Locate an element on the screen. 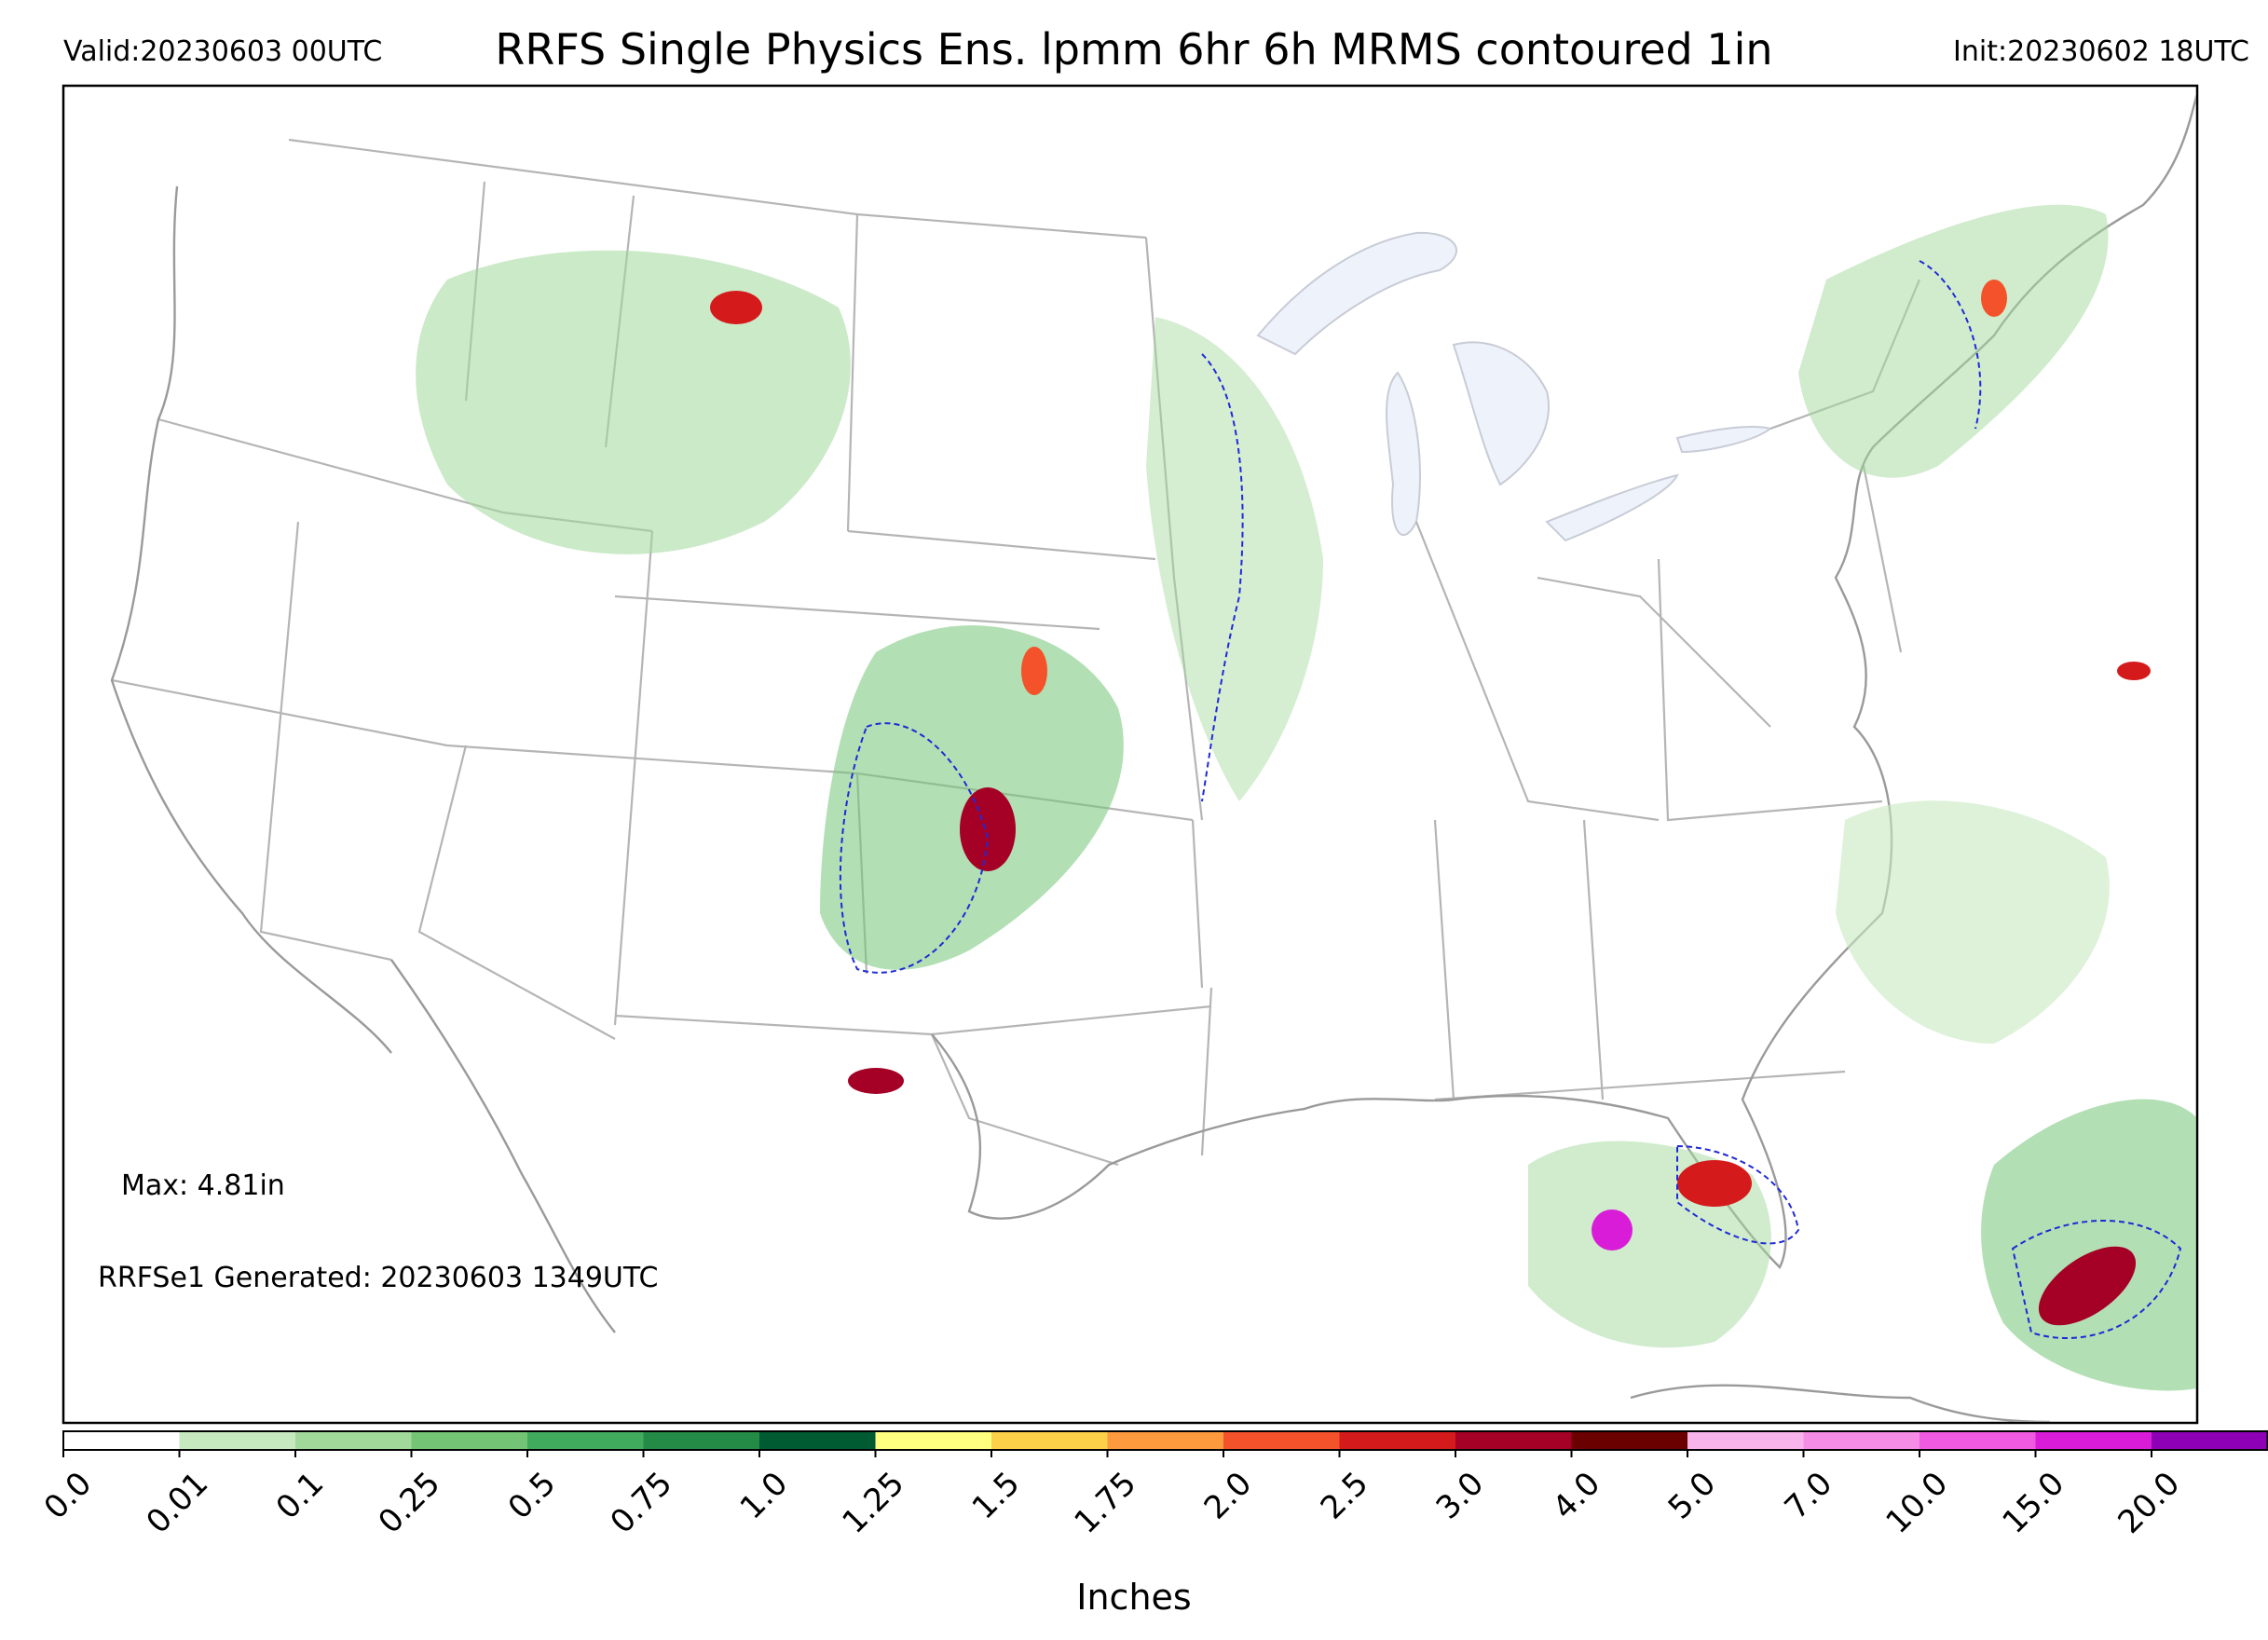  precip-core-florida is located at coordinates (1714, 1183).